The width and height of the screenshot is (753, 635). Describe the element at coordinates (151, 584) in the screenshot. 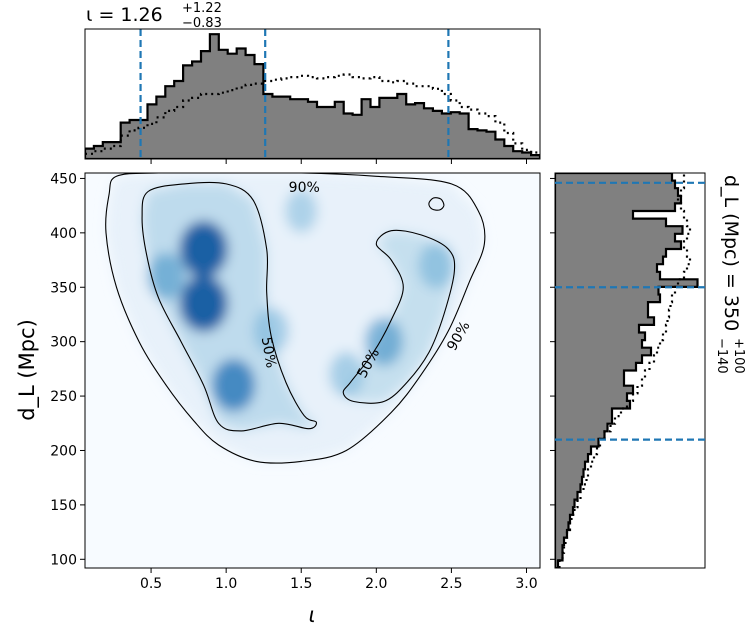

I see `x-tick-label: 0.5` at that location.